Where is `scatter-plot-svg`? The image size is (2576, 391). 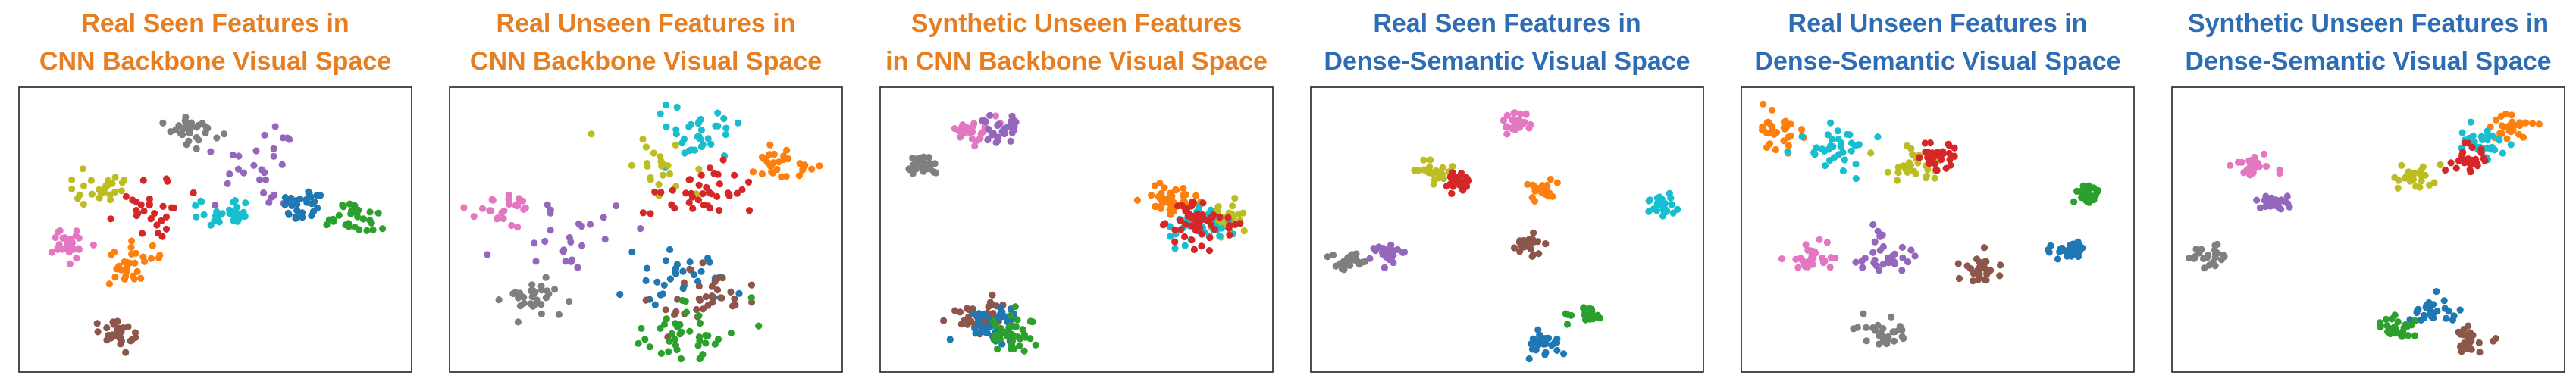
scatter-plot-svg is located at coordinates (1076, 229).